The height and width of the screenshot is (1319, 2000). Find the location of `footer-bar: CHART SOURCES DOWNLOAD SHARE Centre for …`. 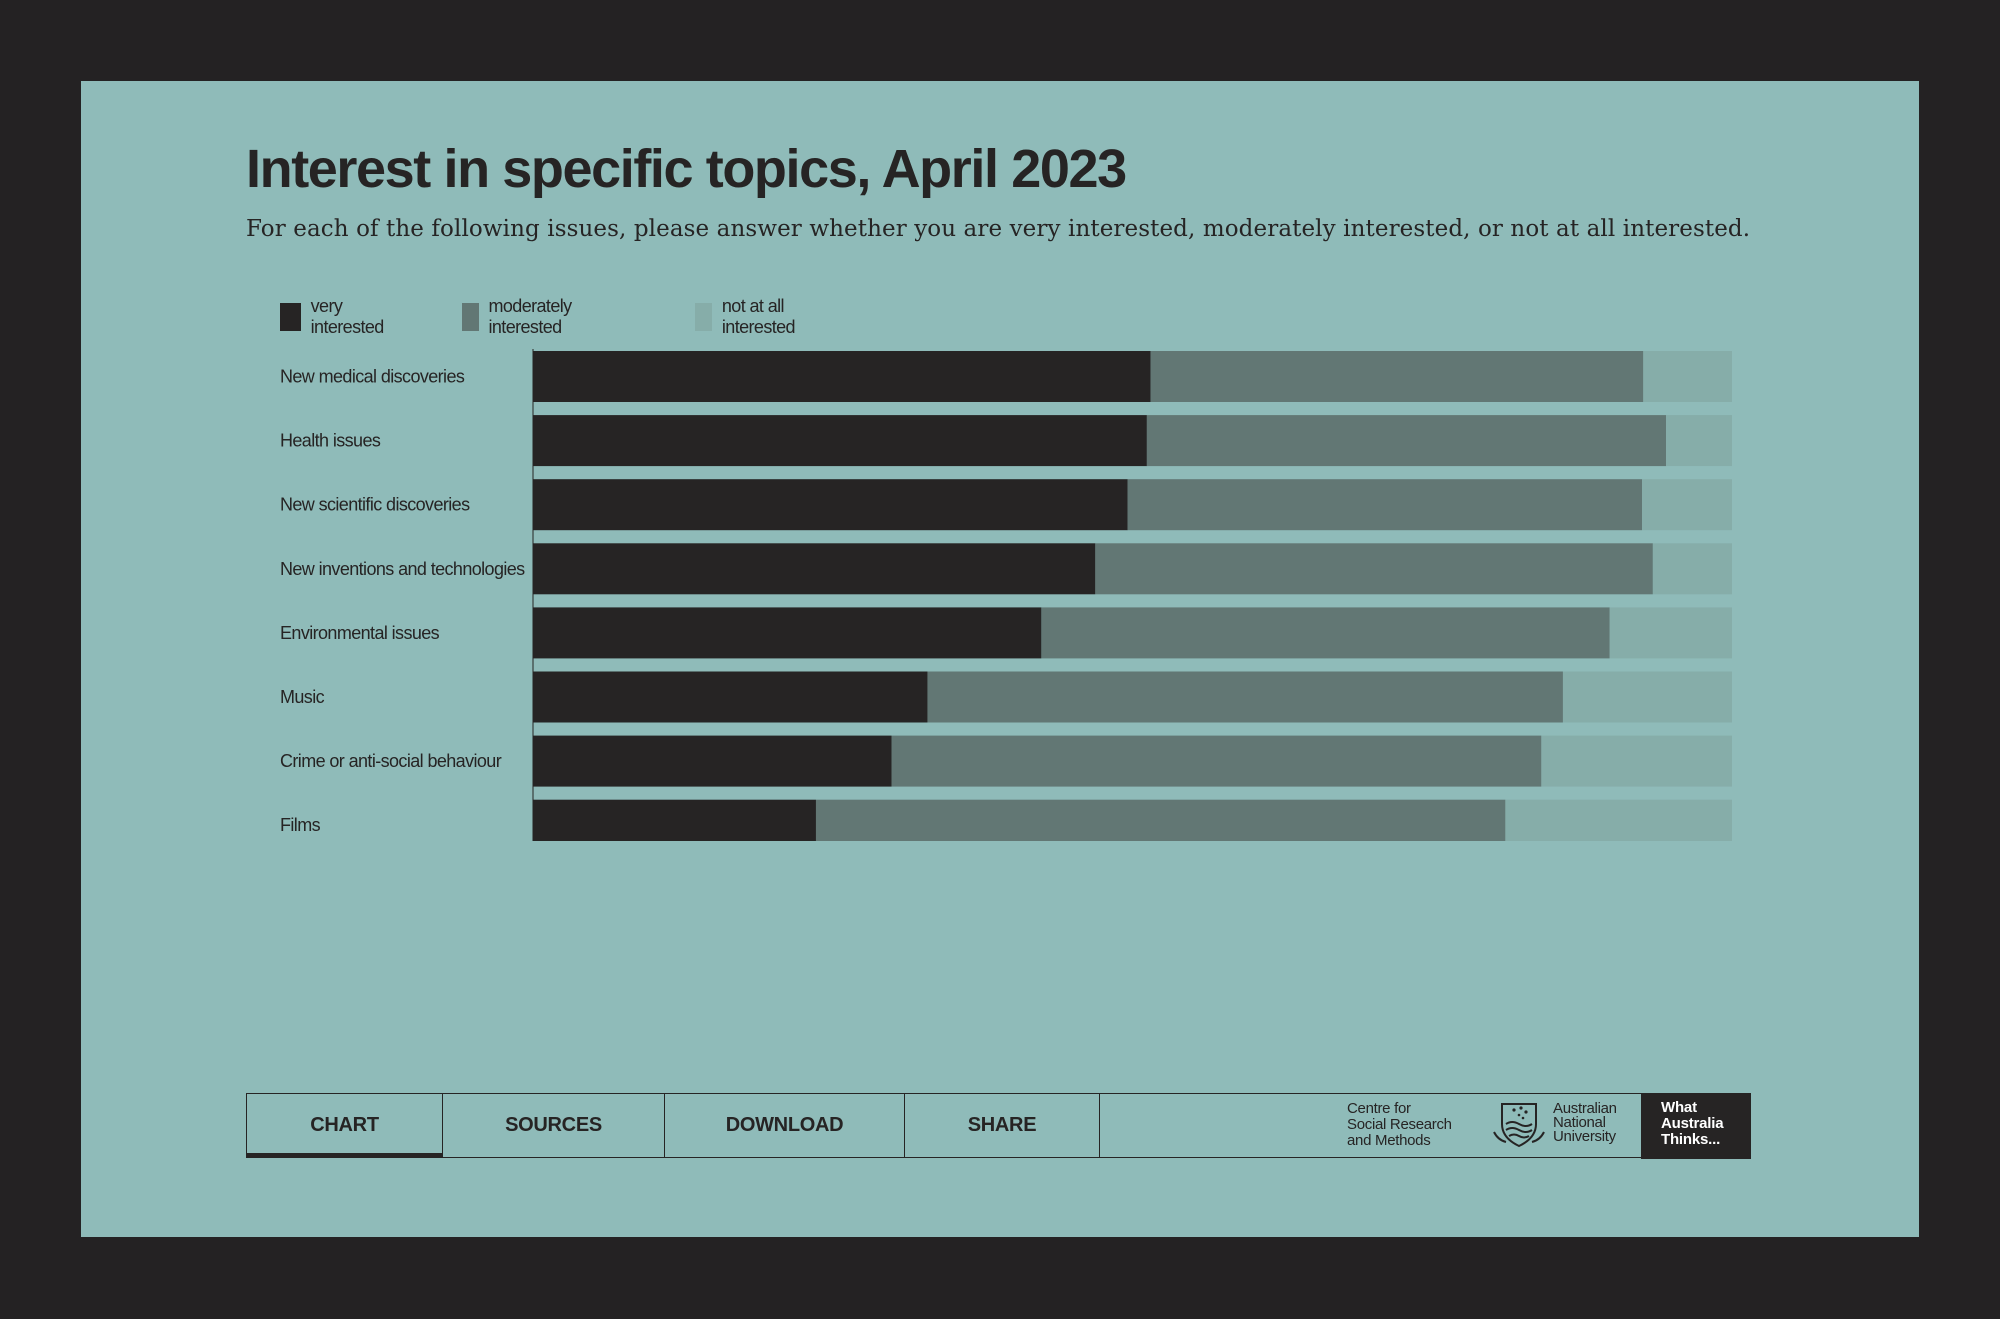

footer-bar: CHART SOURCES DOWNLOAD SHARE Centre for … is located at coordinates (998, 1126).